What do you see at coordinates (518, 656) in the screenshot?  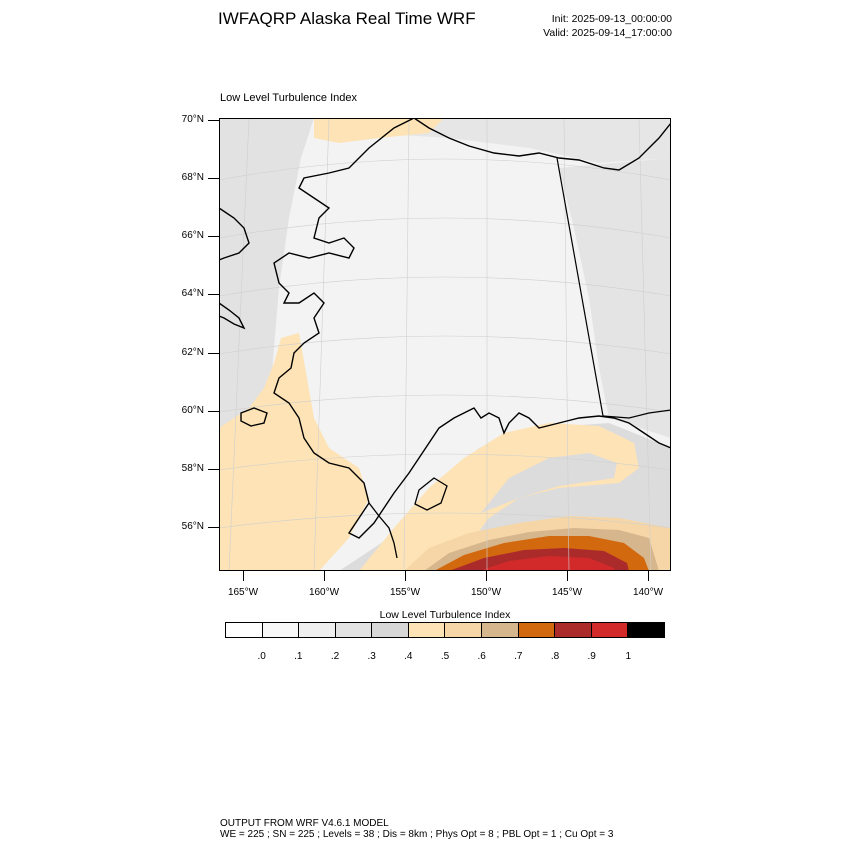 I see `colorbar-label: .7` at bounding box center [518, 656].